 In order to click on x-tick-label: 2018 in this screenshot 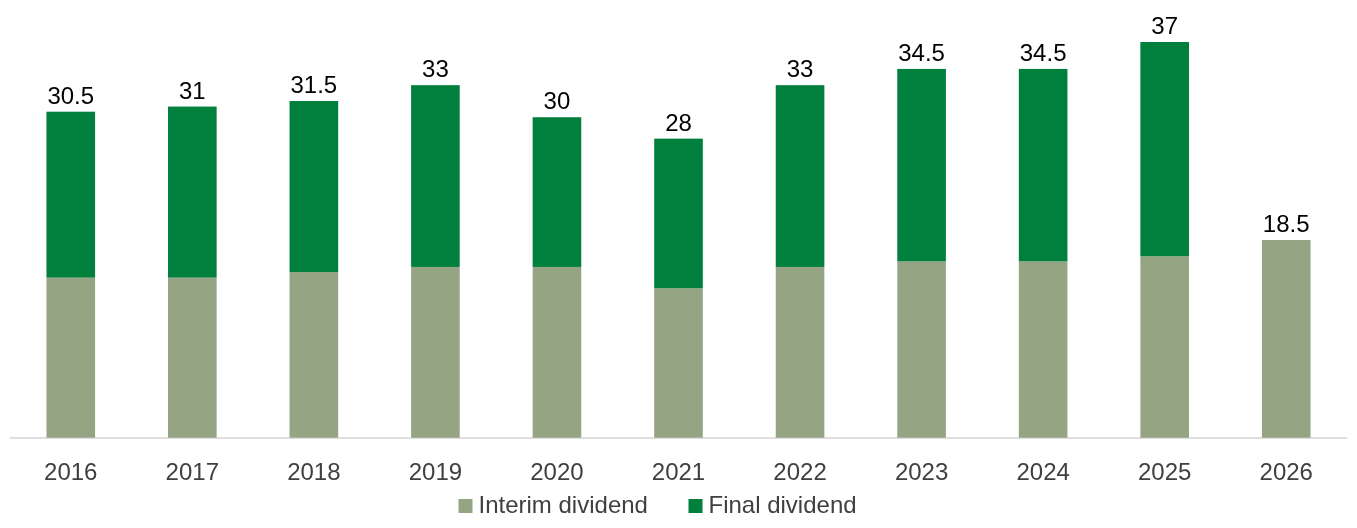, I will do `click(314, 471)`.